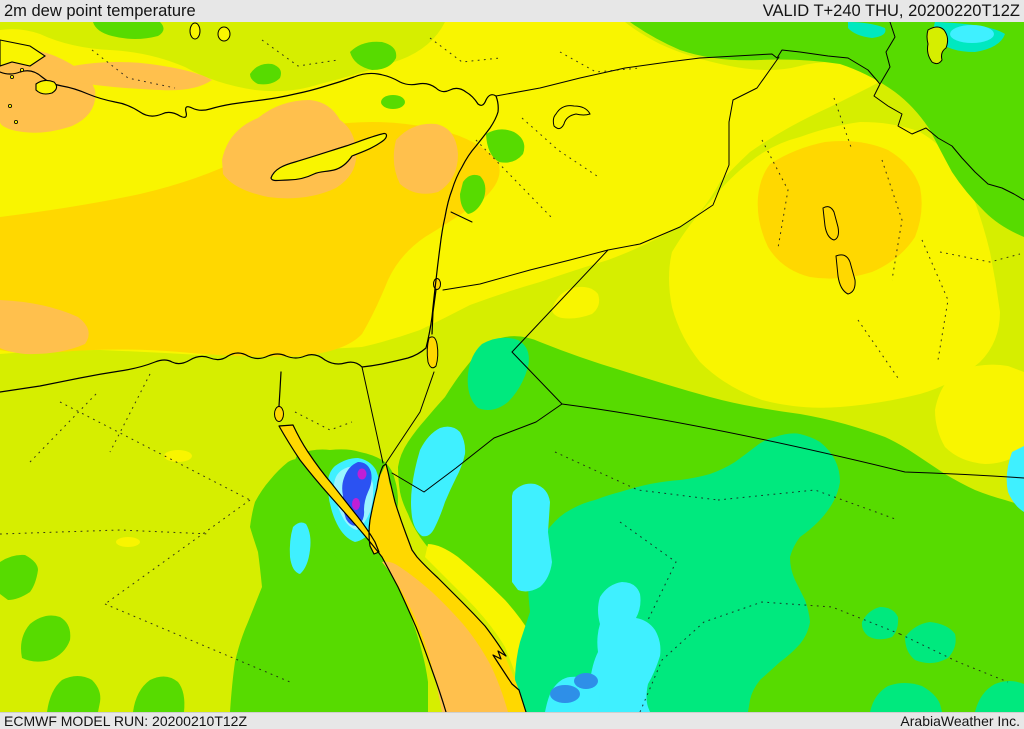 This screenshot has height=729, width=1024. What do you see at coordinates (792, 441) in the screenshot?
I see `iraq-saudi-border` at bounding box center [792, 441].